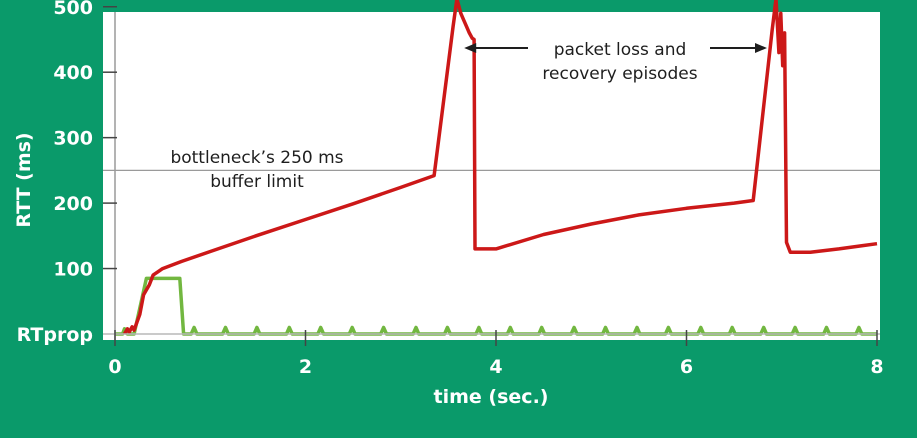 This screenshot has height=438, width=917. I want to click on annotation-label: packet loss and, so click(620, 50).